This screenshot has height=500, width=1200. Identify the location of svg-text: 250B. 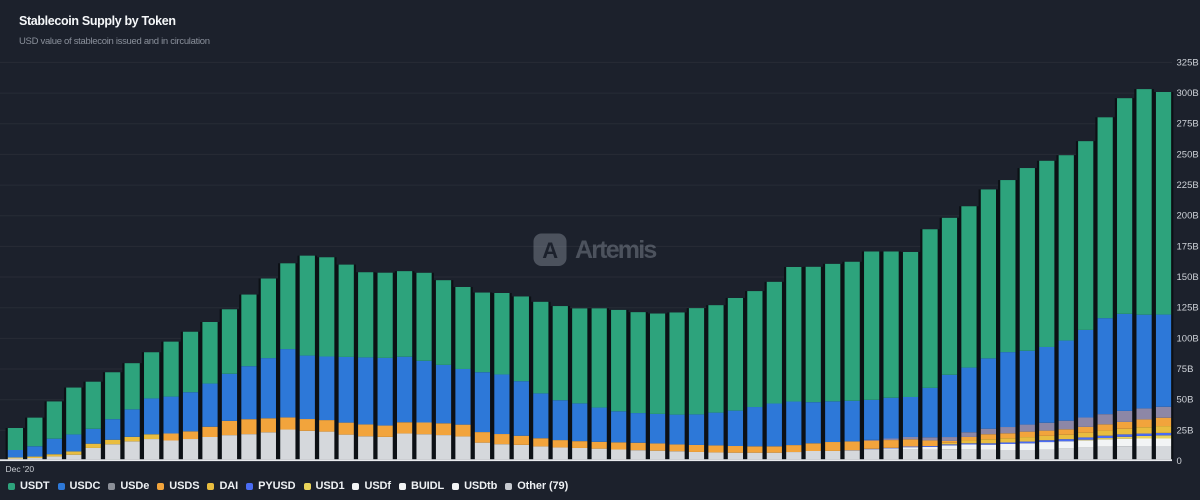
(1188, 154).